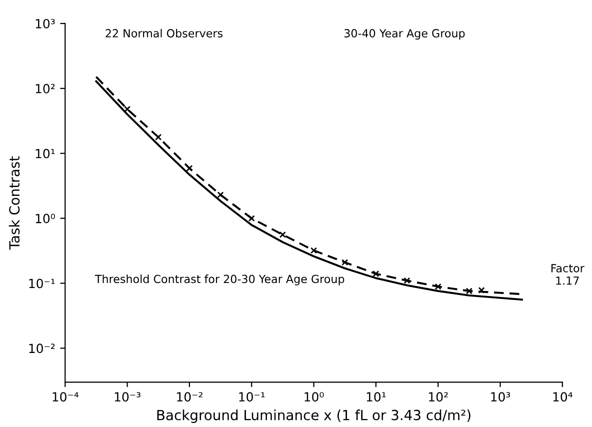 The image size is (592, 427). Describe the element at coordinates (45, 219) in the screenshot. I see `y-tick-label: 10⁰` at that location.